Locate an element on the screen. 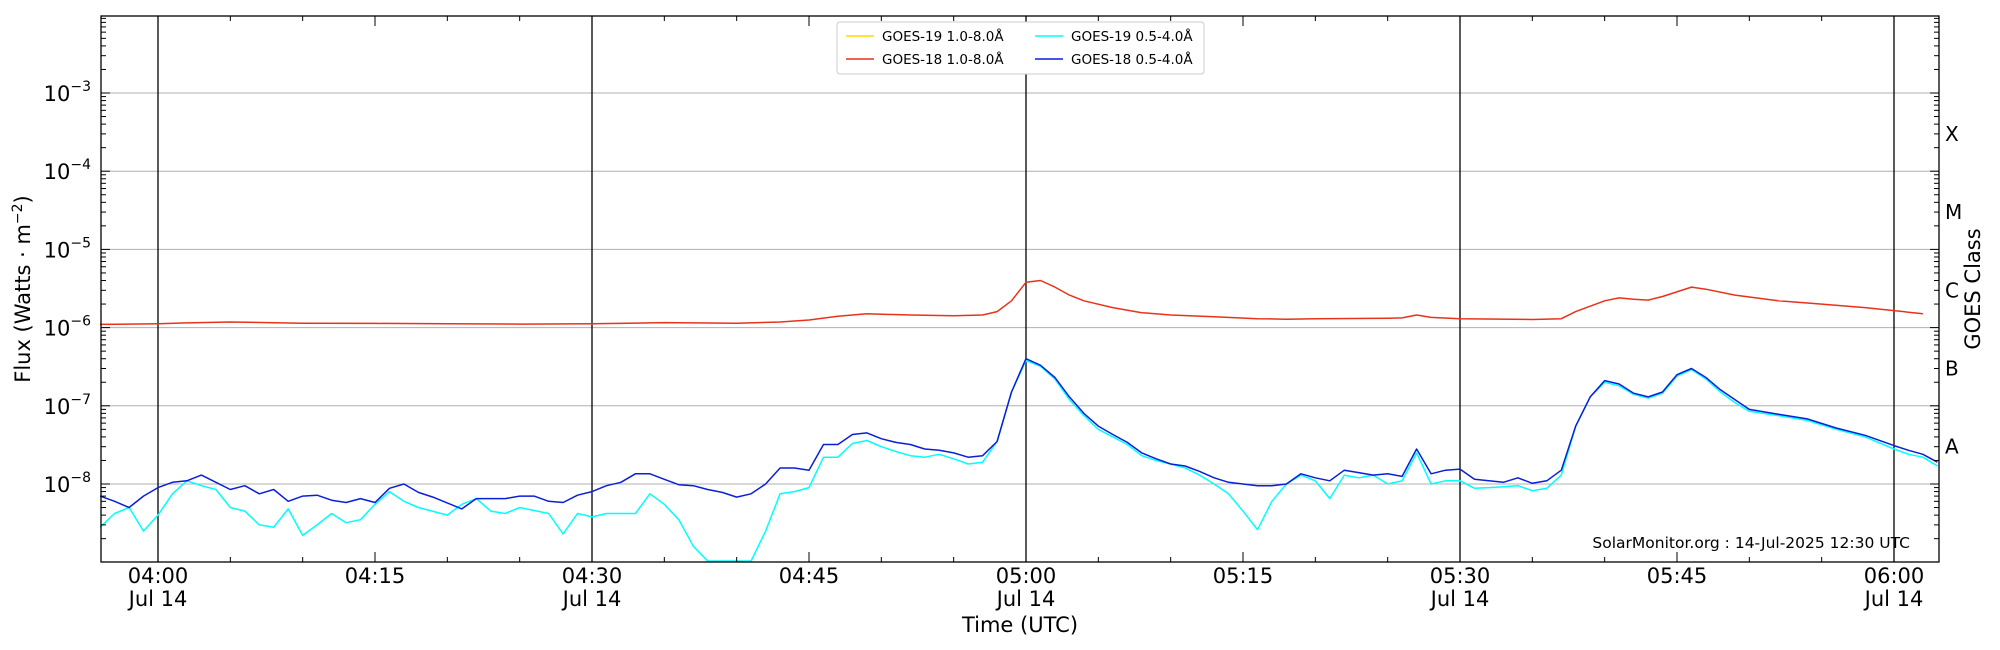 The height and width of the screenshot is (650, 2000). goes-class-label: X is located at coordinates (1952, 134).